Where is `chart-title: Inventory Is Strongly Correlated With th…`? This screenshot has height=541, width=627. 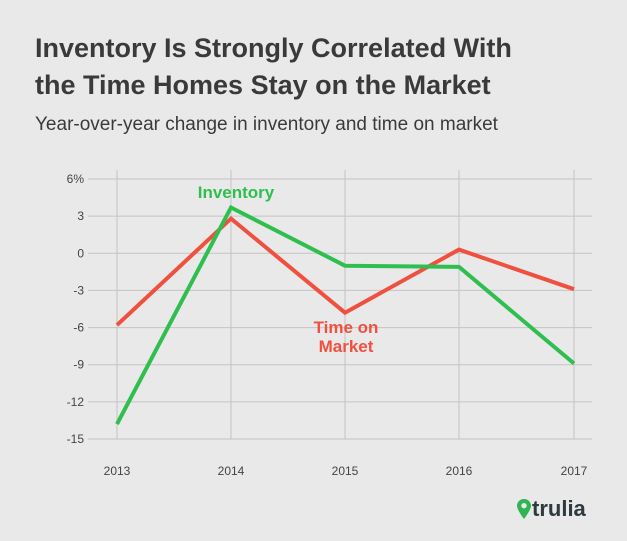 chart-title: Inventory Is Strongly Correlated With th… is located at coordinates (320, 67).